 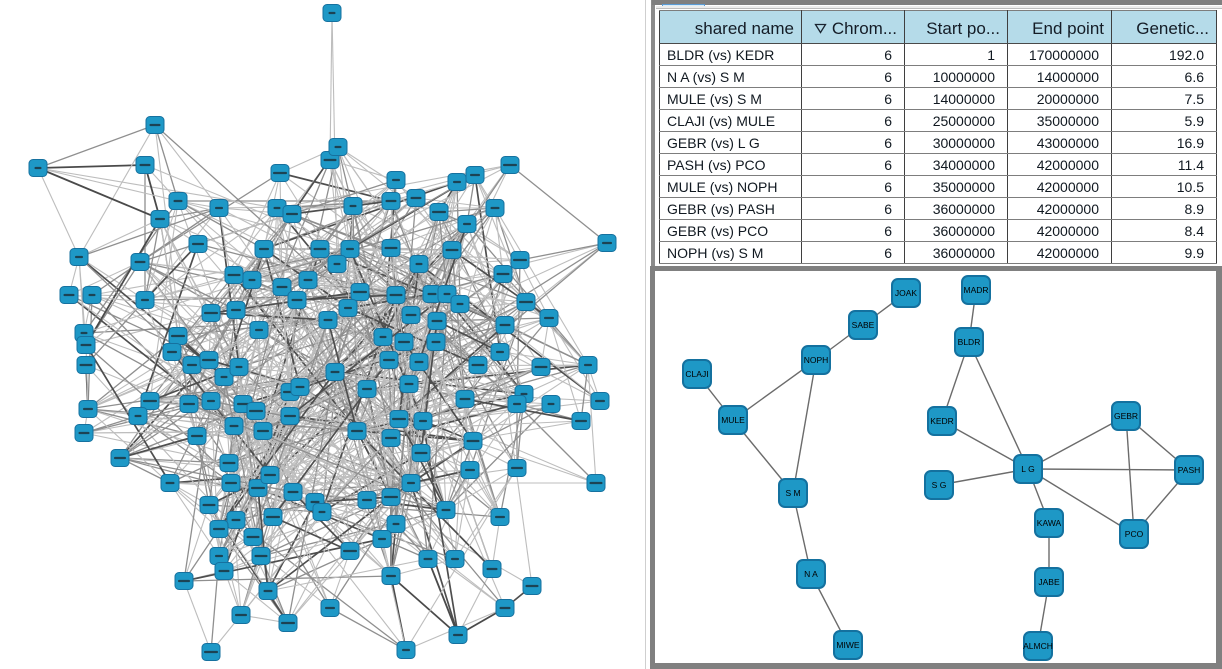 What do you see at coordinates (942, 421) in the screenshot?
I see `svg-text: KEDR` at bounding box center [942, 421].